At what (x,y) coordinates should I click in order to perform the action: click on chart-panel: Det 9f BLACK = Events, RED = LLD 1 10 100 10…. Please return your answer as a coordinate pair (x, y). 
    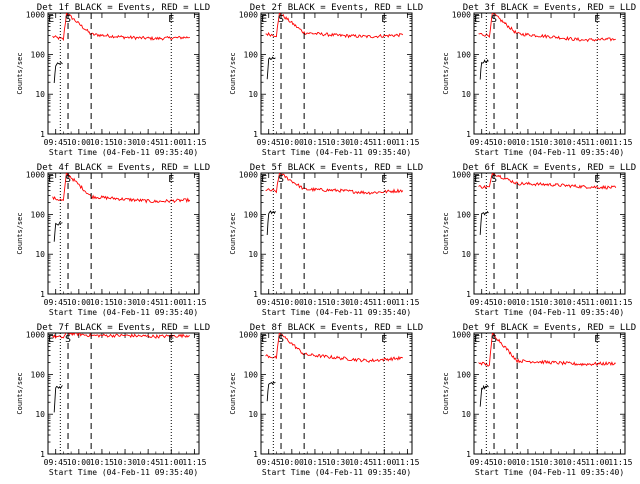
    Looking at the image, I should click on (539, 400).